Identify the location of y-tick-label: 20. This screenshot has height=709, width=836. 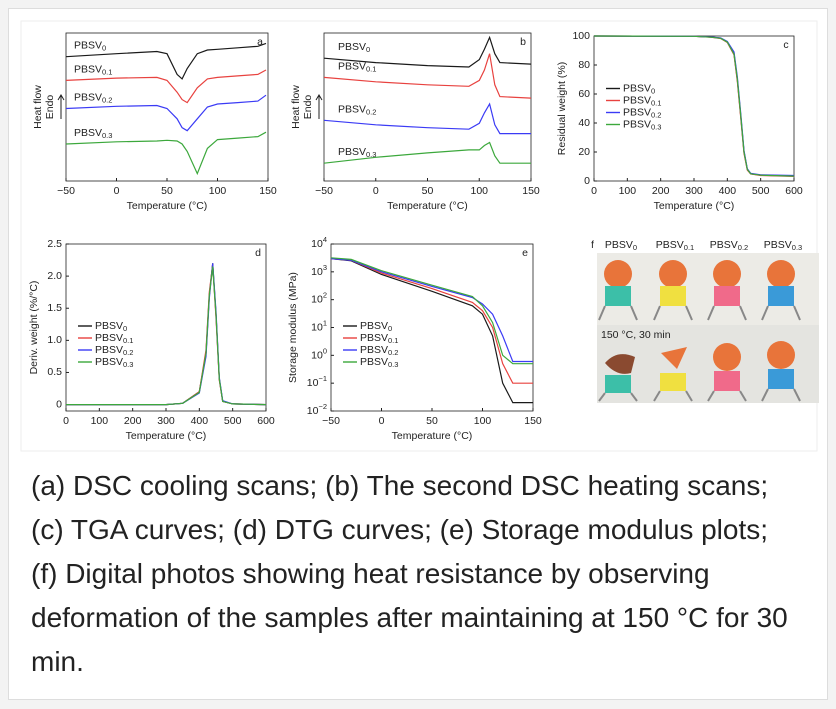
(584, 152).